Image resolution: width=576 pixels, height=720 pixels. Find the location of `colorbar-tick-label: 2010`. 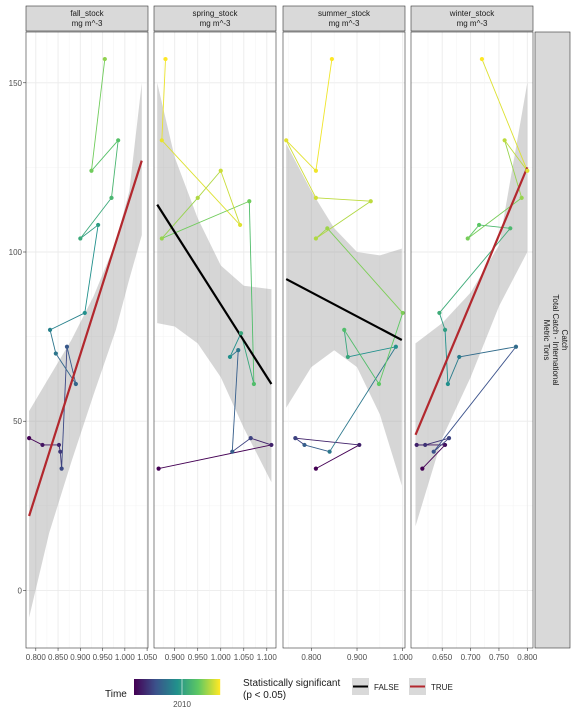

colorbar-tick-label: 2010 is located at coordinates (182, 704).